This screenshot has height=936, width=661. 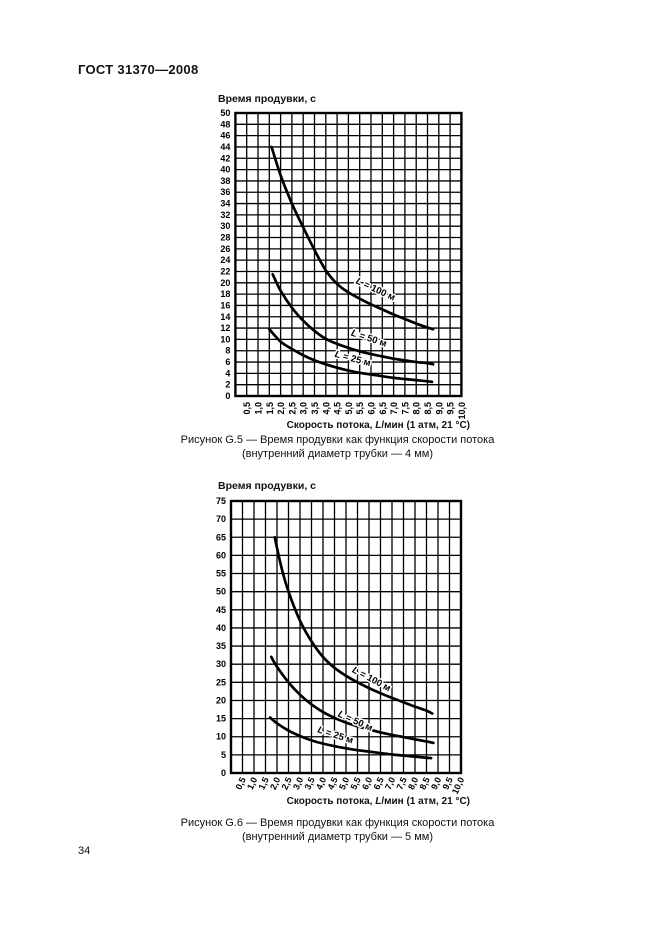 I want to click on svg-text: 22, so click(x=225, y=271).